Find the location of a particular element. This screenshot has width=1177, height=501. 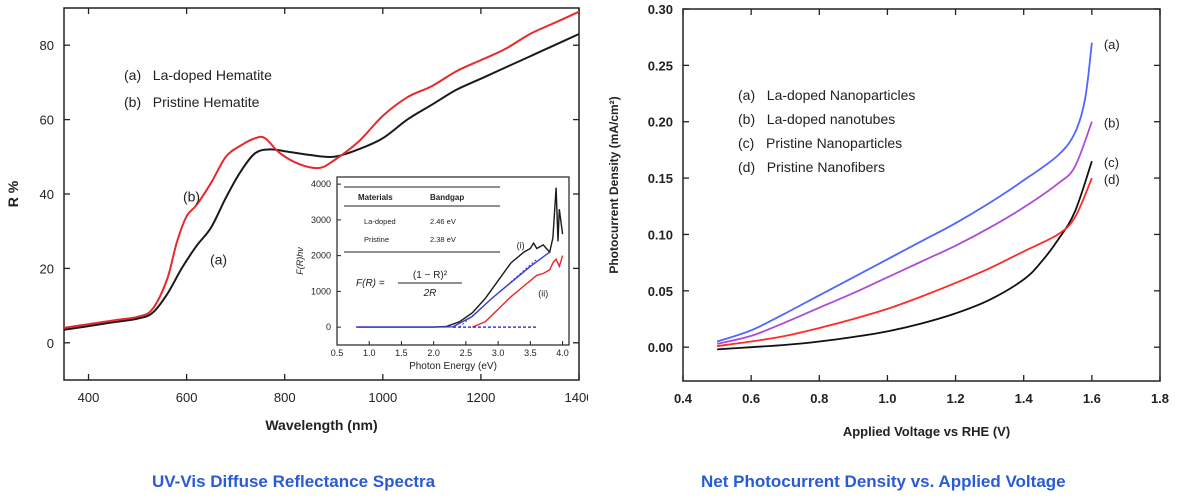

table-cell: 2.38 eV is located at coordinates (443, 239).